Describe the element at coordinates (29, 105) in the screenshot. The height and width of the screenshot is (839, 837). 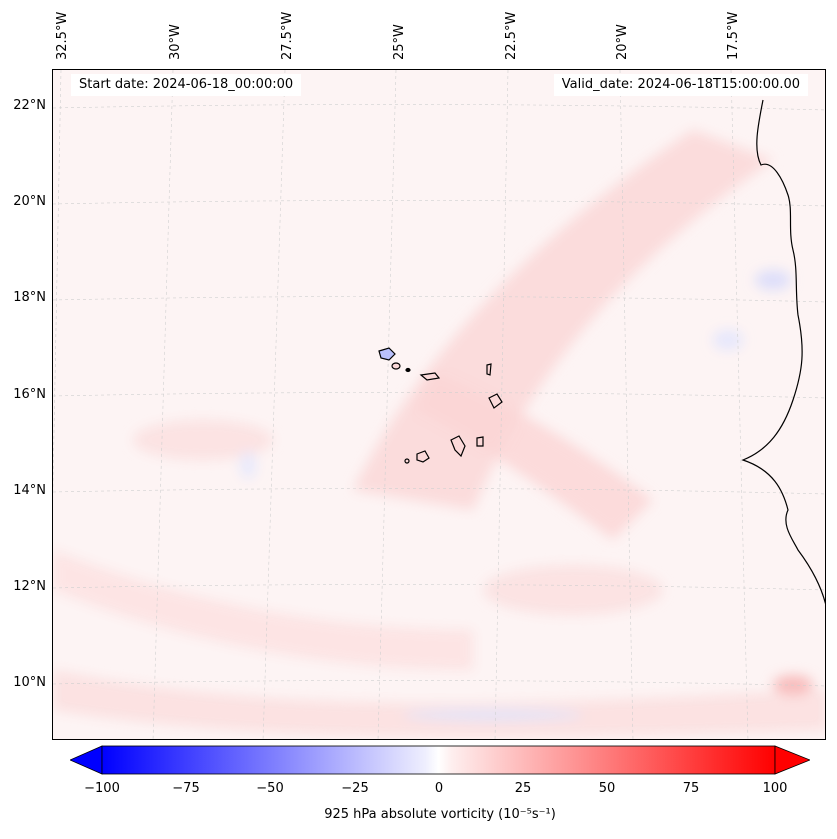
I see `lat-label-22n: 22°N` at that location.